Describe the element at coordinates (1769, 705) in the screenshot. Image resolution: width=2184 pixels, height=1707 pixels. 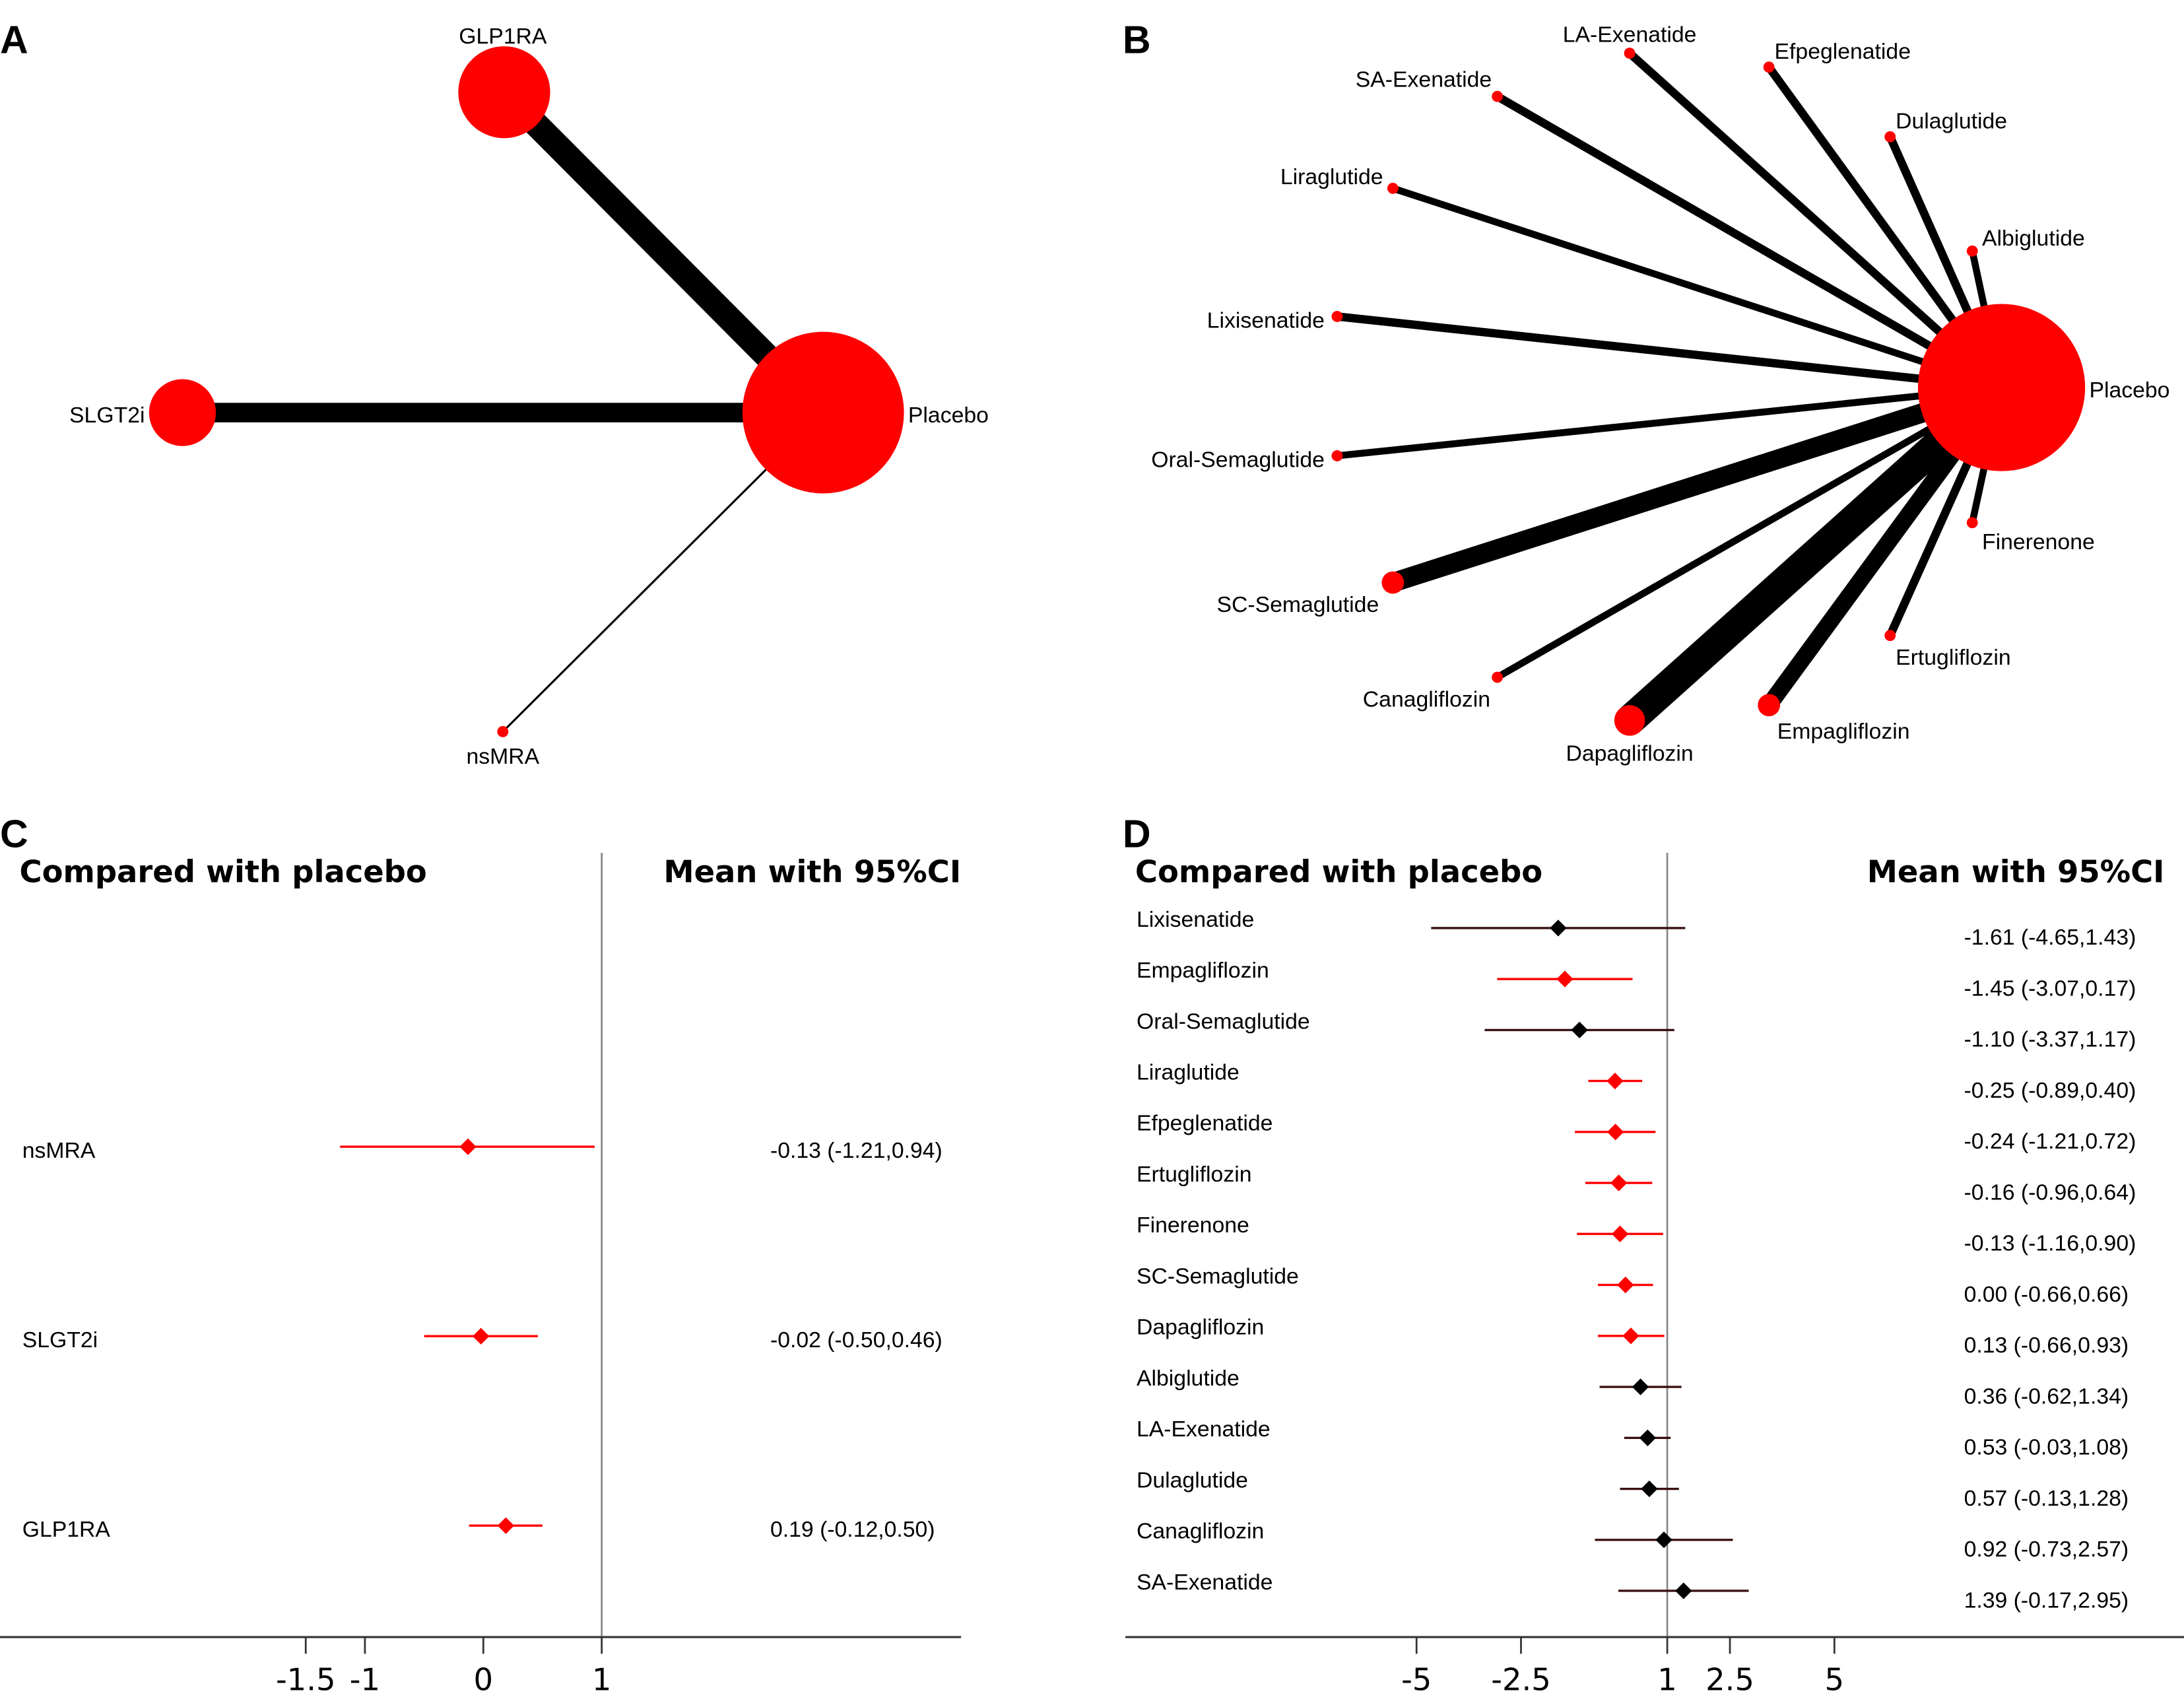
I see `node-empagliflozin` at that location.